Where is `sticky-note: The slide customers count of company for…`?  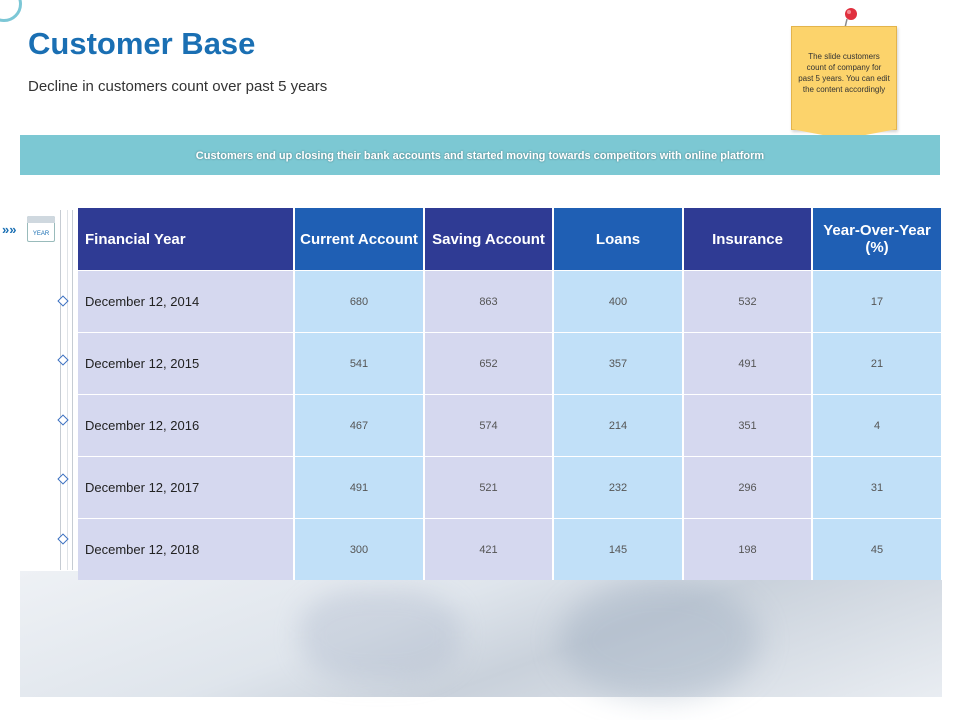 sticky-note: The slide customers count of company for… is located at coordinates (844, 78).